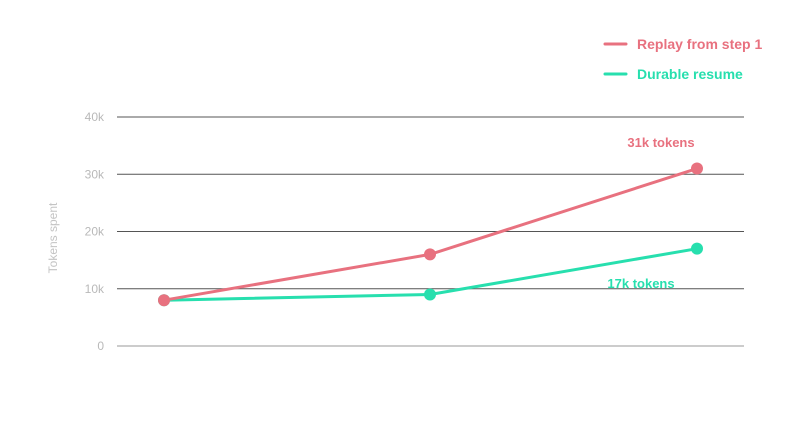  I want to click on y-tick-label: 0, so click(100, 346).